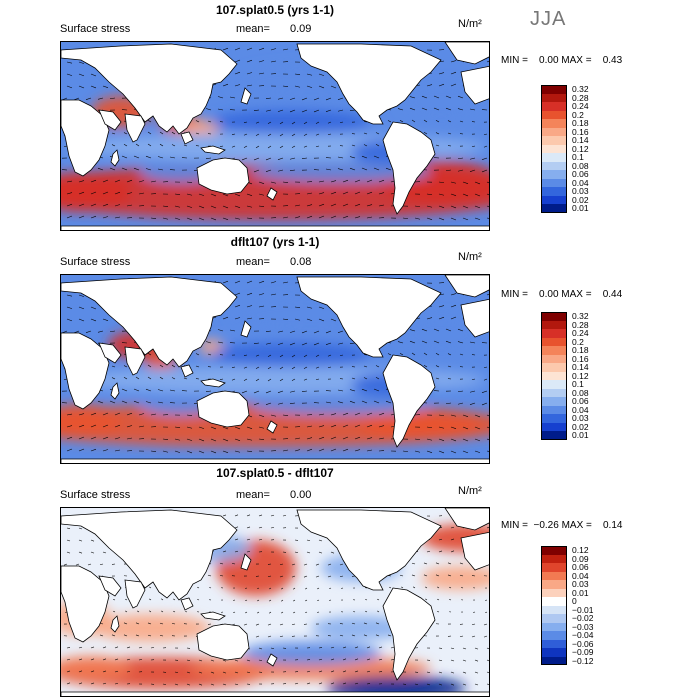 Image resolution: width=700 pixels, height=700 pixels. I want to click on colorbar-level: 0.18, so click(589, 350).